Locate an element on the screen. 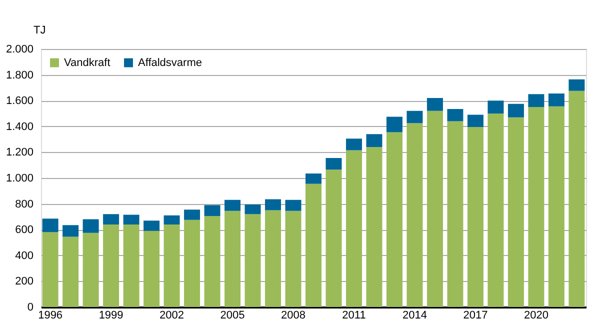 Image resolution: width=614 pixels, height=335 pixels. y-tick-label: 1.200 is located at coordinates (20, 152).